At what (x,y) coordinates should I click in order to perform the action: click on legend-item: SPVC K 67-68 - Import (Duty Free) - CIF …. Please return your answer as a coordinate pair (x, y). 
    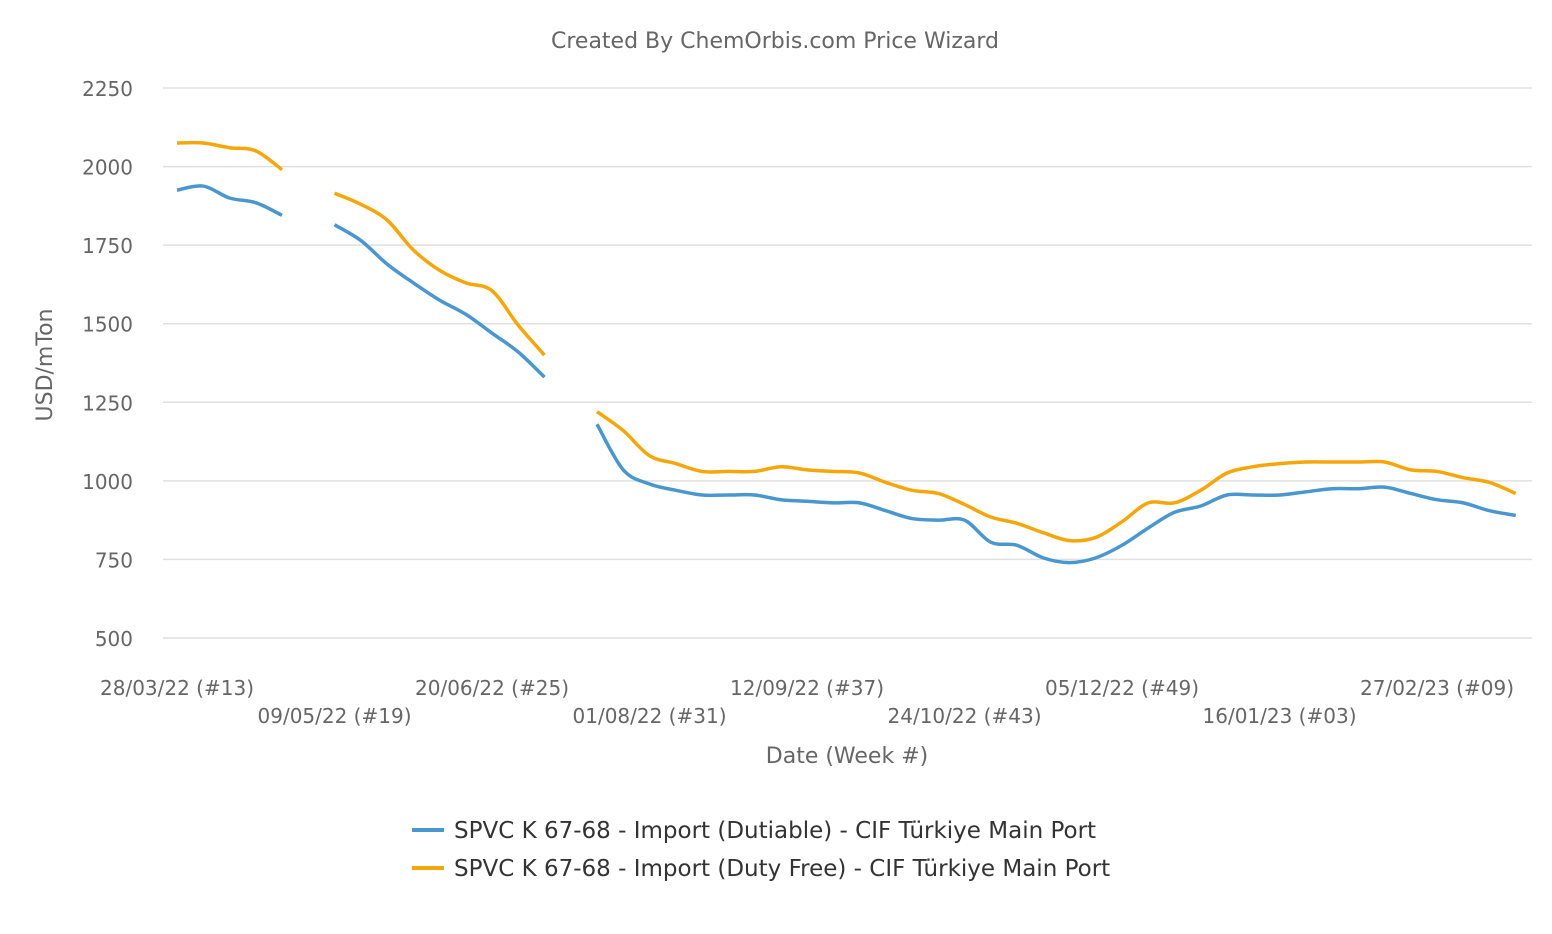
    Looking at the image, I should click on (761, 869).